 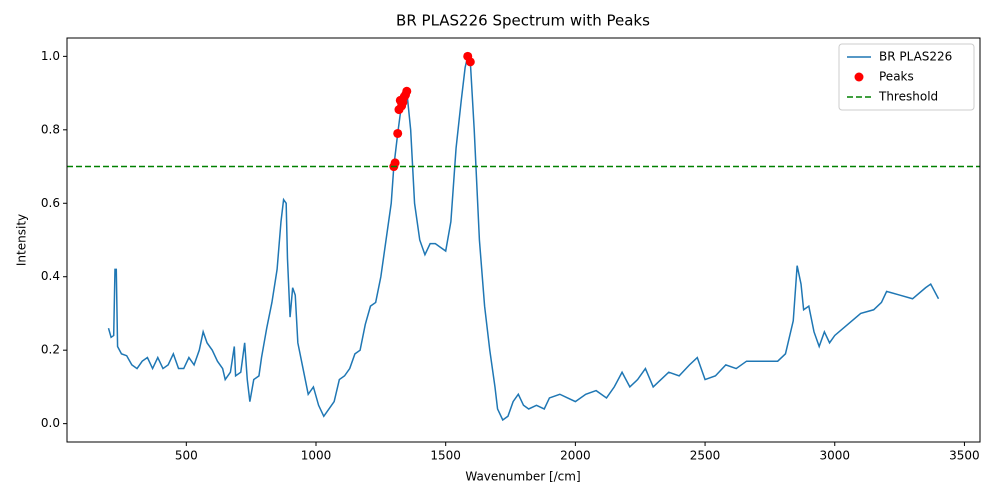 What do you see at coordinates (522, 477) in the screenshot?
I see `x-axis-label: Wavenumber [/cm]` at bounding box center [522, 477].